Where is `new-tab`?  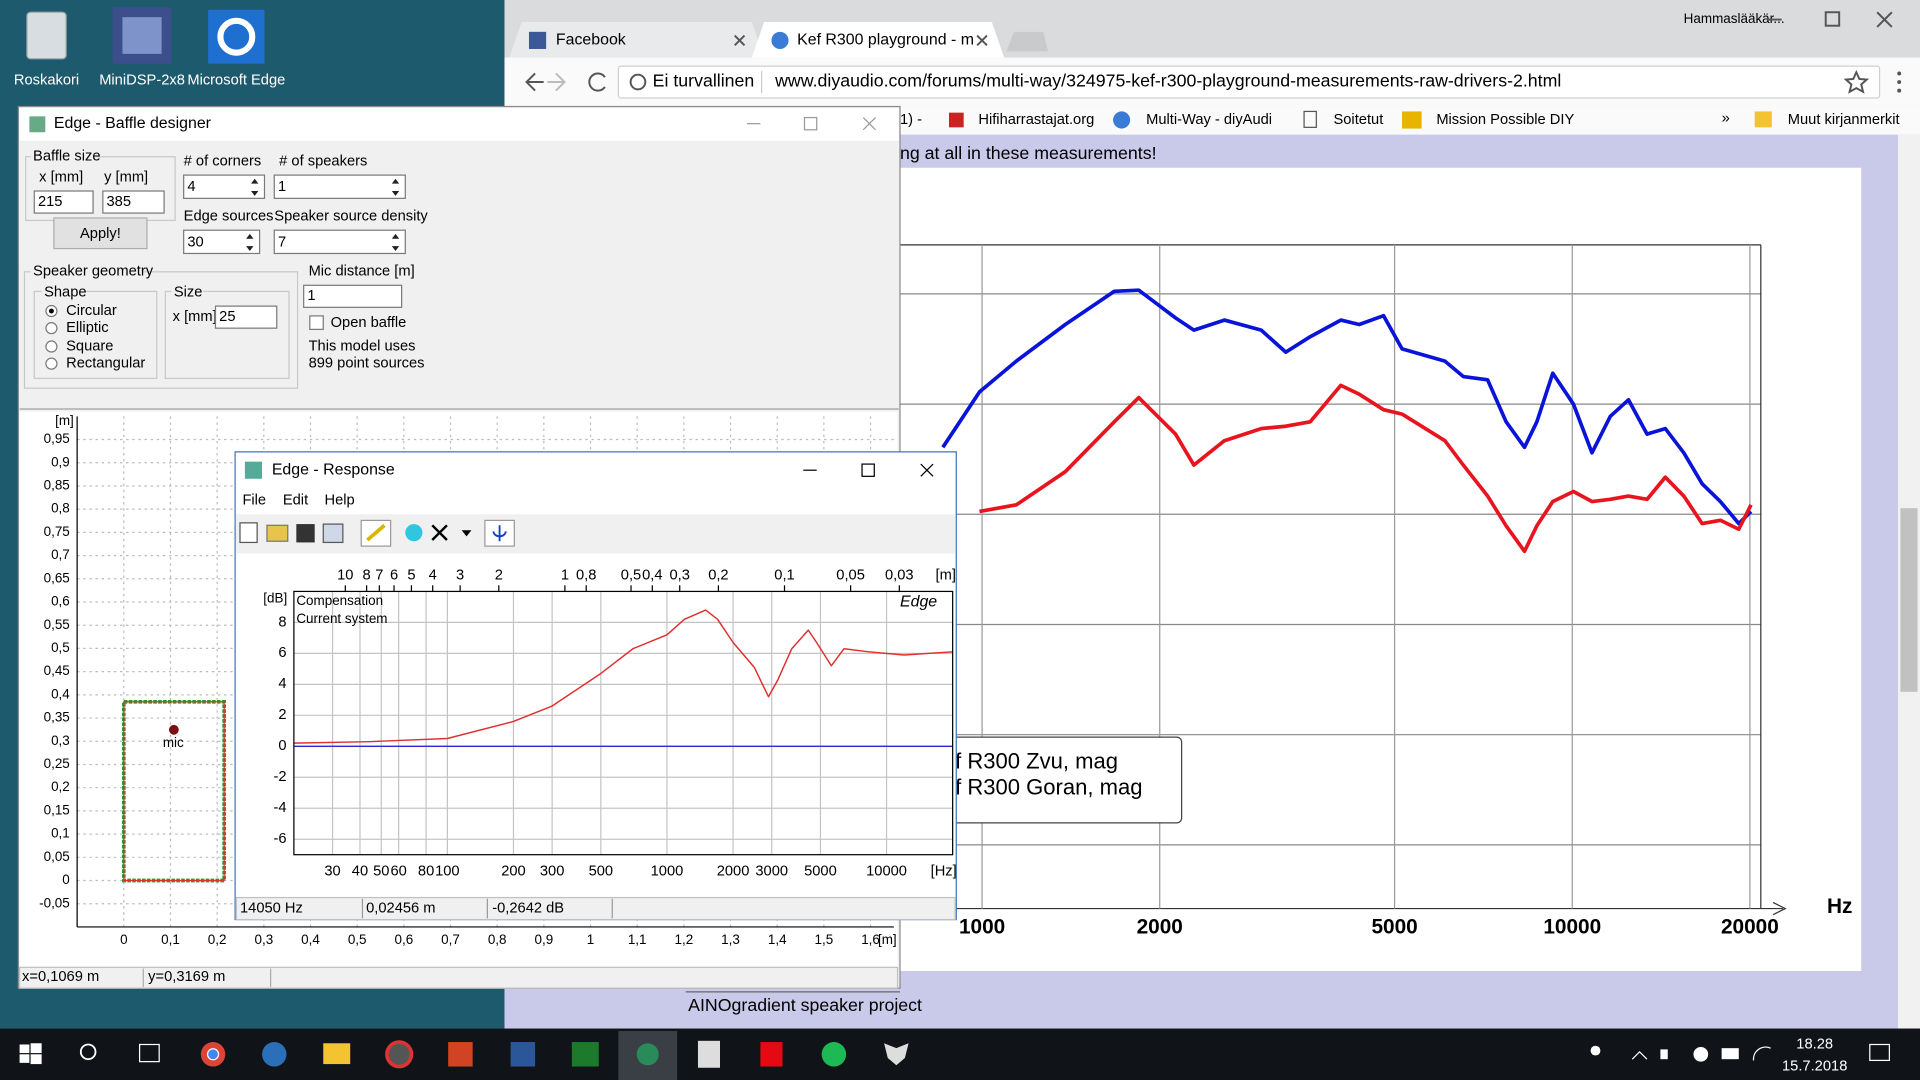
new-tab is located at coordinates (1027, 41).